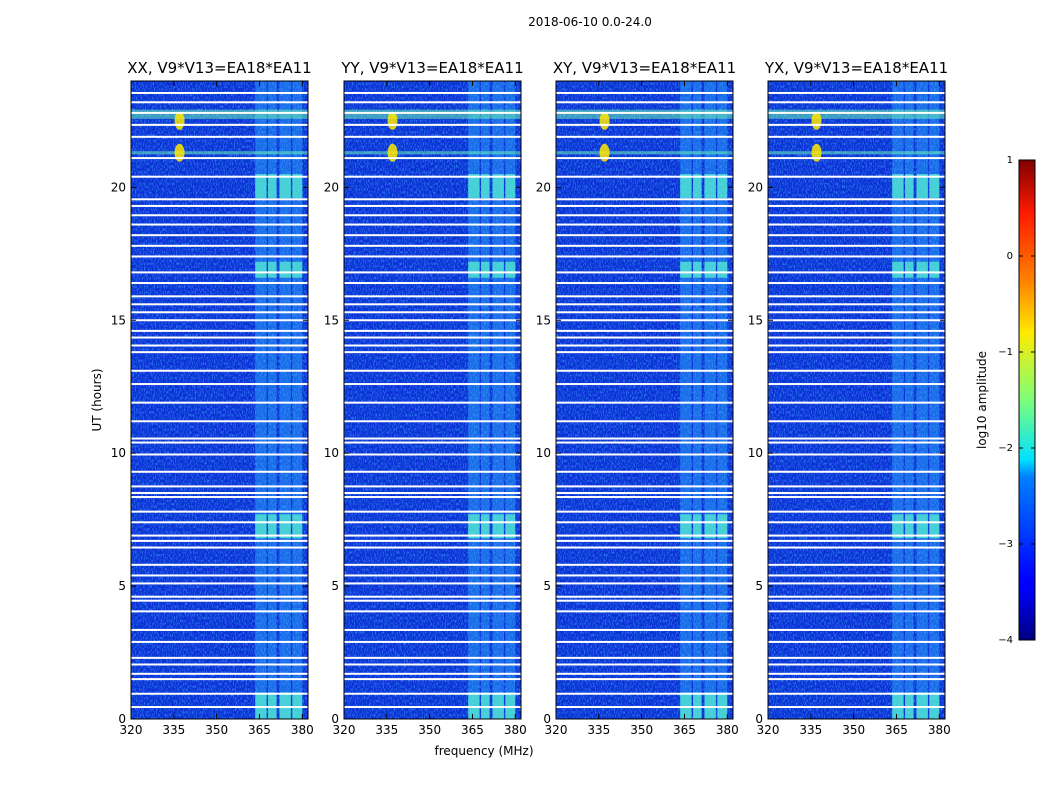  I want to click on rfi-line, so click(856, 114).